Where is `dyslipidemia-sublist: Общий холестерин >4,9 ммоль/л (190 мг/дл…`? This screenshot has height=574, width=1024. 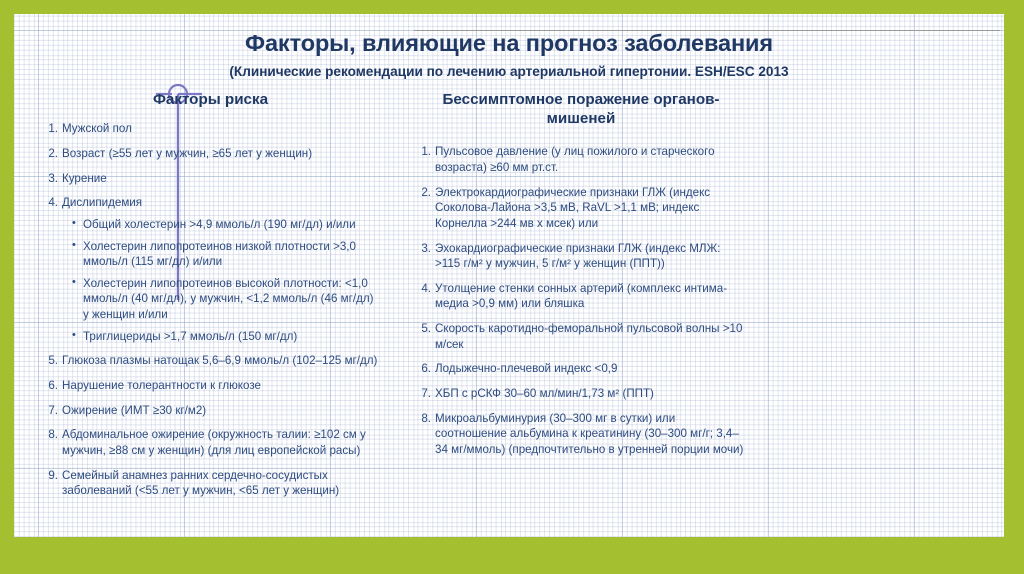 dyslipidemia-sublist: Общий холестерин >4,9 ммоль/л (190 мг/дл… is located at coordinates (220, 280).